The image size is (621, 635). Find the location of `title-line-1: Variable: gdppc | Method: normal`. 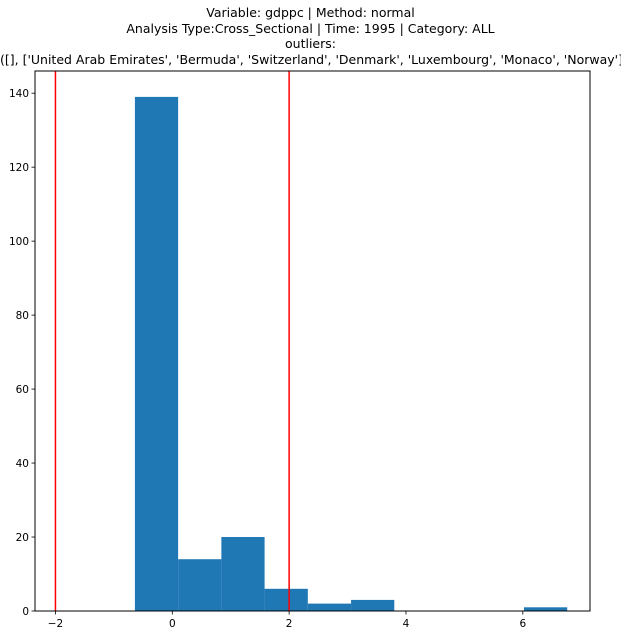

title-line-1: Variable: gdppc | Method: normal is located at coordinates (310, 12).